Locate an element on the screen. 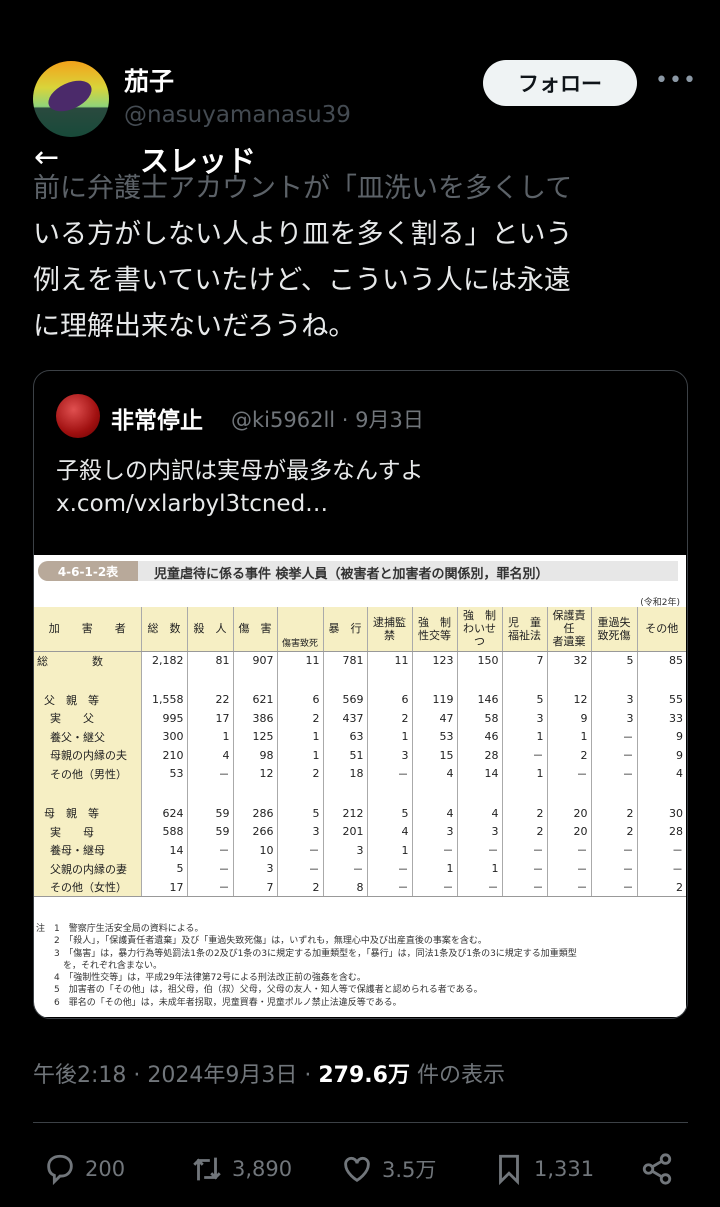  table-row: 実 父 995 17 386 2 437 2 47 58 3 9 3 33 is located at coordinates (360, 718).